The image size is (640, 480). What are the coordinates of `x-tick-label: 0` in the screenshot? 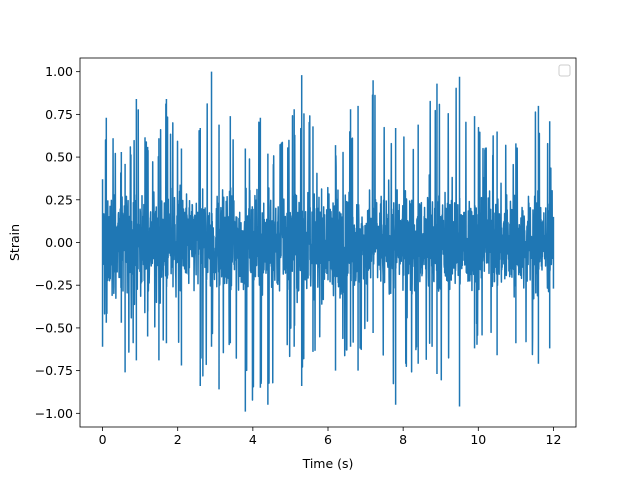 It's located at (103, 439).